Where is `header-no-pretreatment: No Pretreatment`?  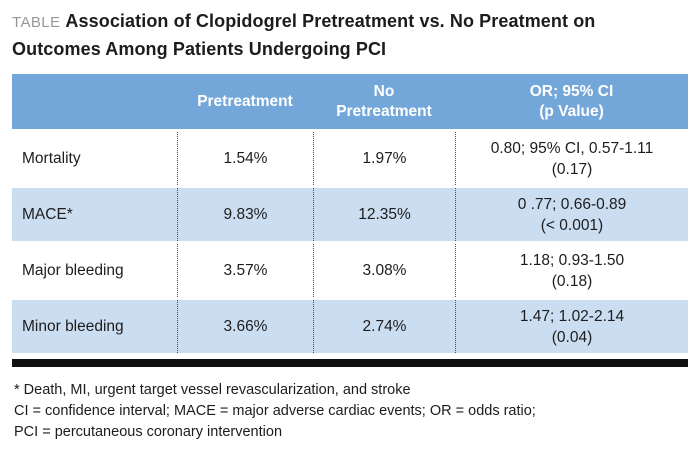
header-no-pretreatment: No Pretreatment is located at coordinates (384, 101).